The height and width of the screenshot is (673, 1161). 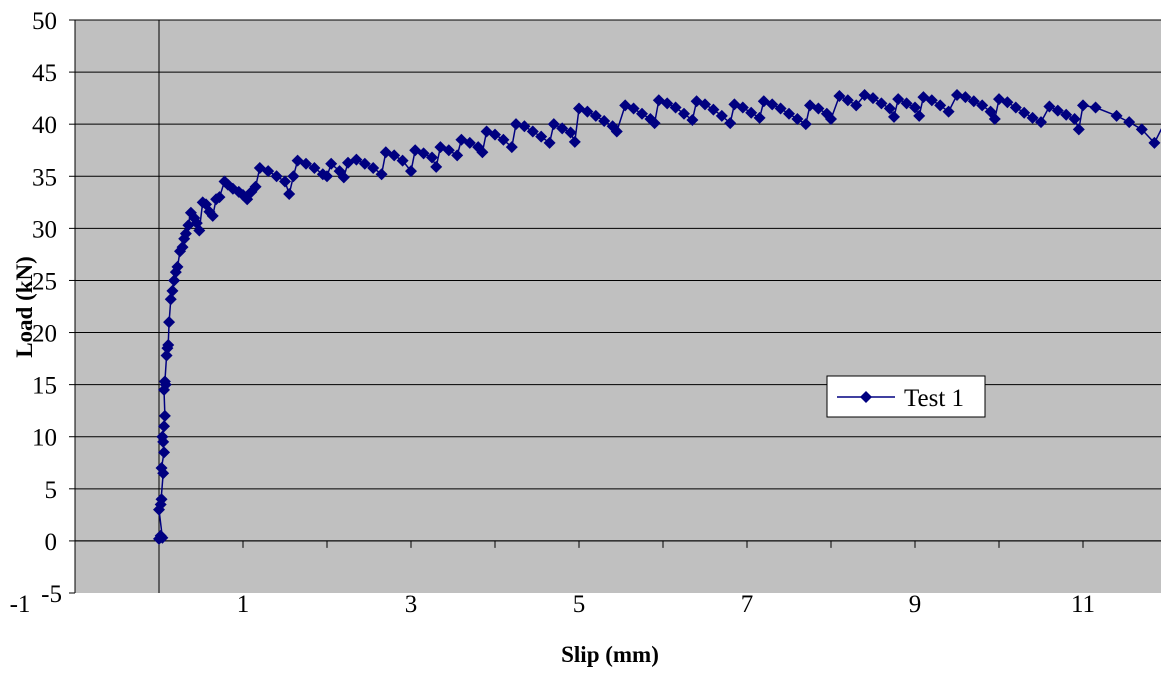 I want to click on x-tick-label: 5, so click(x=579, y=604).